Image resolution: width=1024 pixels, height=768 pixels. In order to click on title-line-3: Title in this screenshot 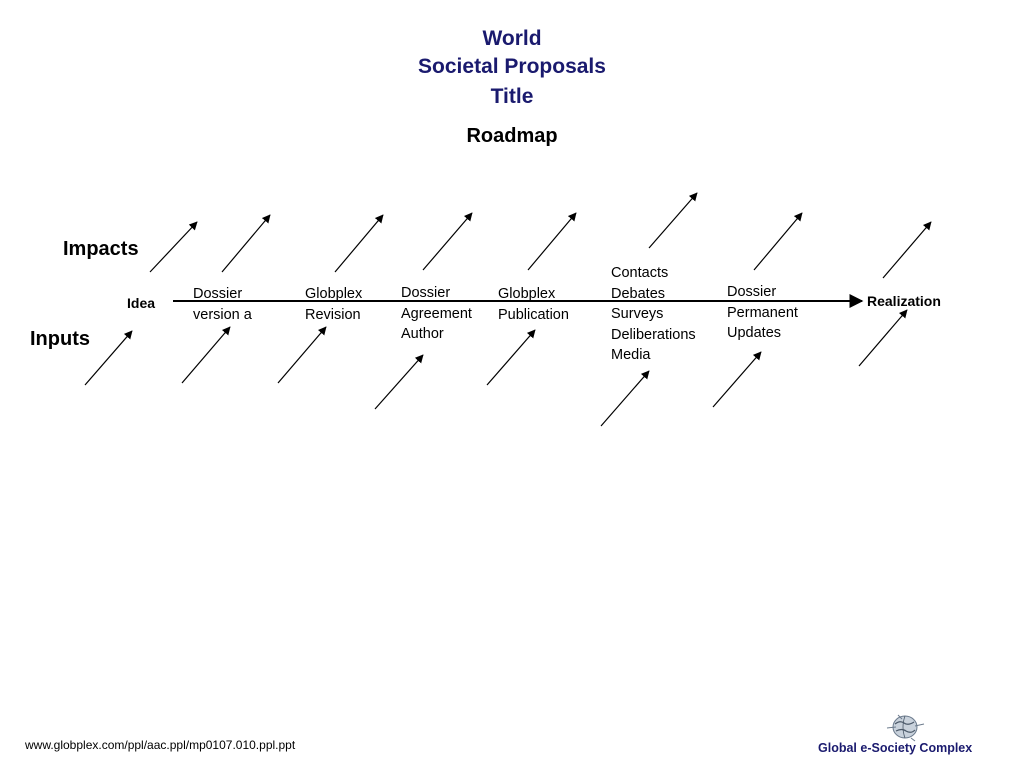, I will do `click(512, 96)`.